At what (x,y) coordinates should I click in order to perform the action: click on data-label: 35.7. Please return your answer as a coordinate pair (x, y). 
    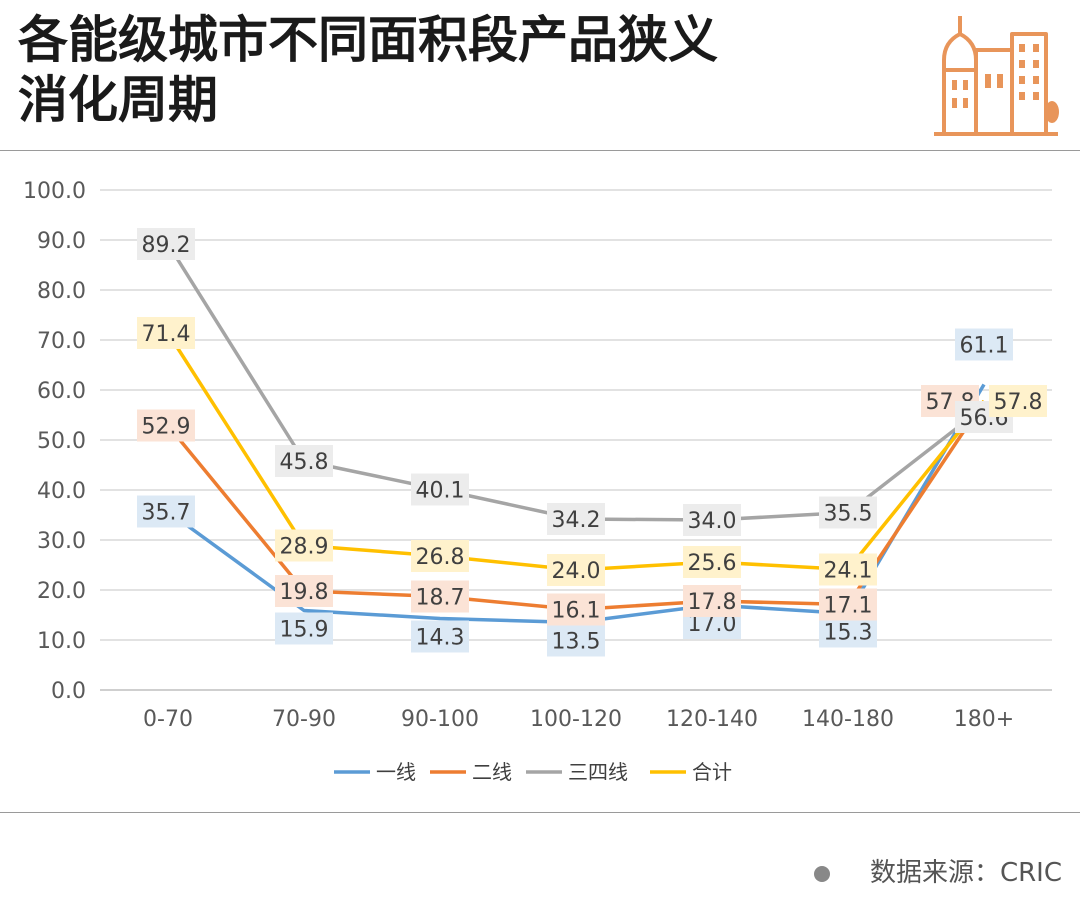
    Looking at the image, I should click on (166, 513).